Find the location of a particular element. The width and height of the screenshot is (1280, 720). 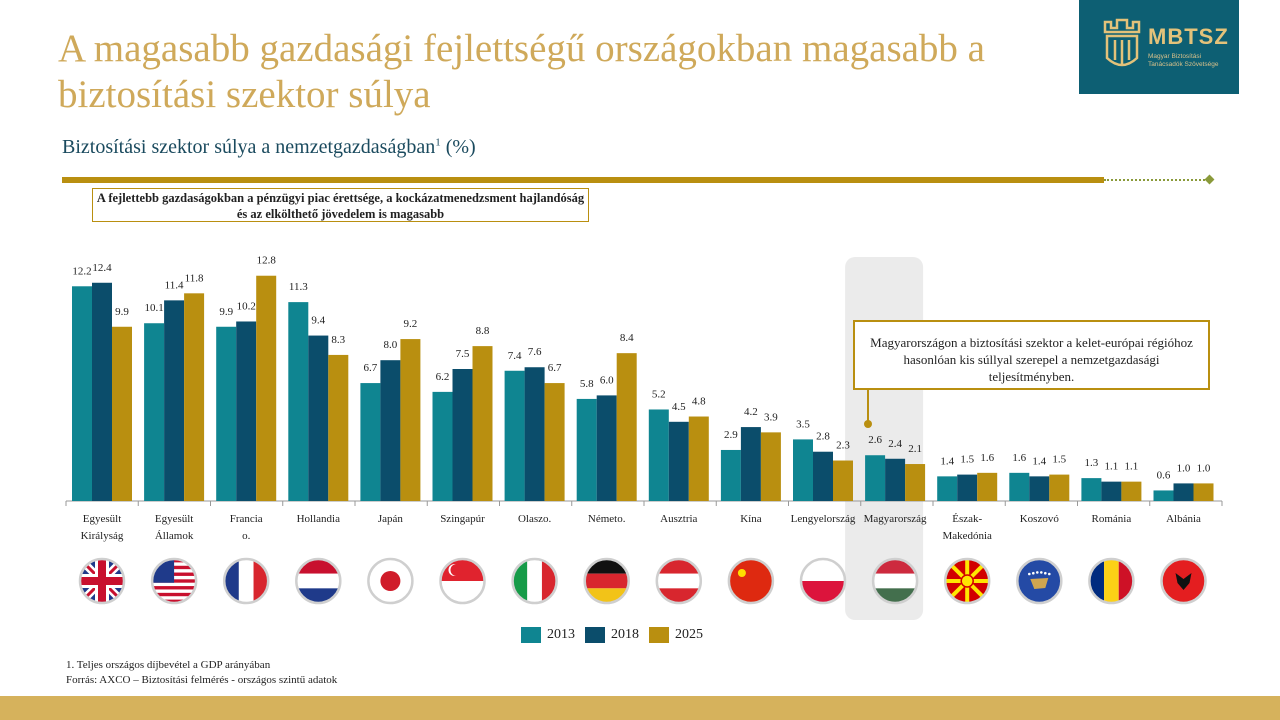

category-label: o. is located at coordinates (246, 536).